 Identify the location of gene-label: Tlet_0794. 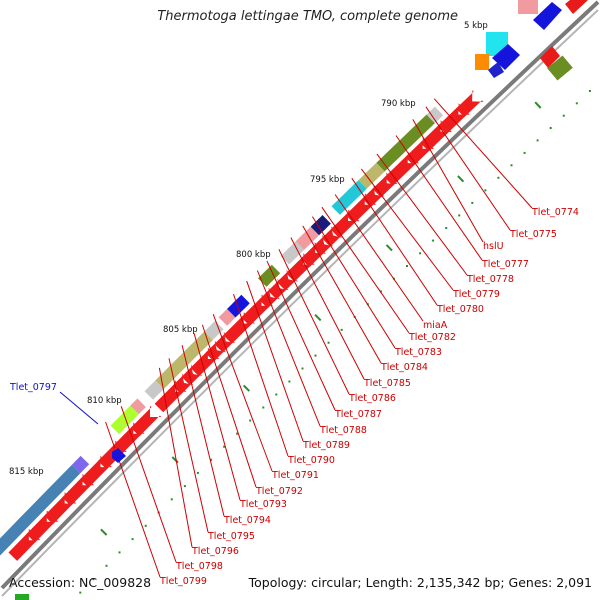
(247, 520).